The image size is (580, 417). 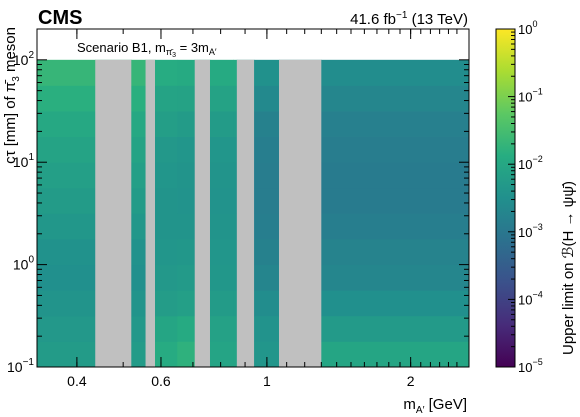 I want to click on x-tick-label: 0.6, so click(x=161, y=381).